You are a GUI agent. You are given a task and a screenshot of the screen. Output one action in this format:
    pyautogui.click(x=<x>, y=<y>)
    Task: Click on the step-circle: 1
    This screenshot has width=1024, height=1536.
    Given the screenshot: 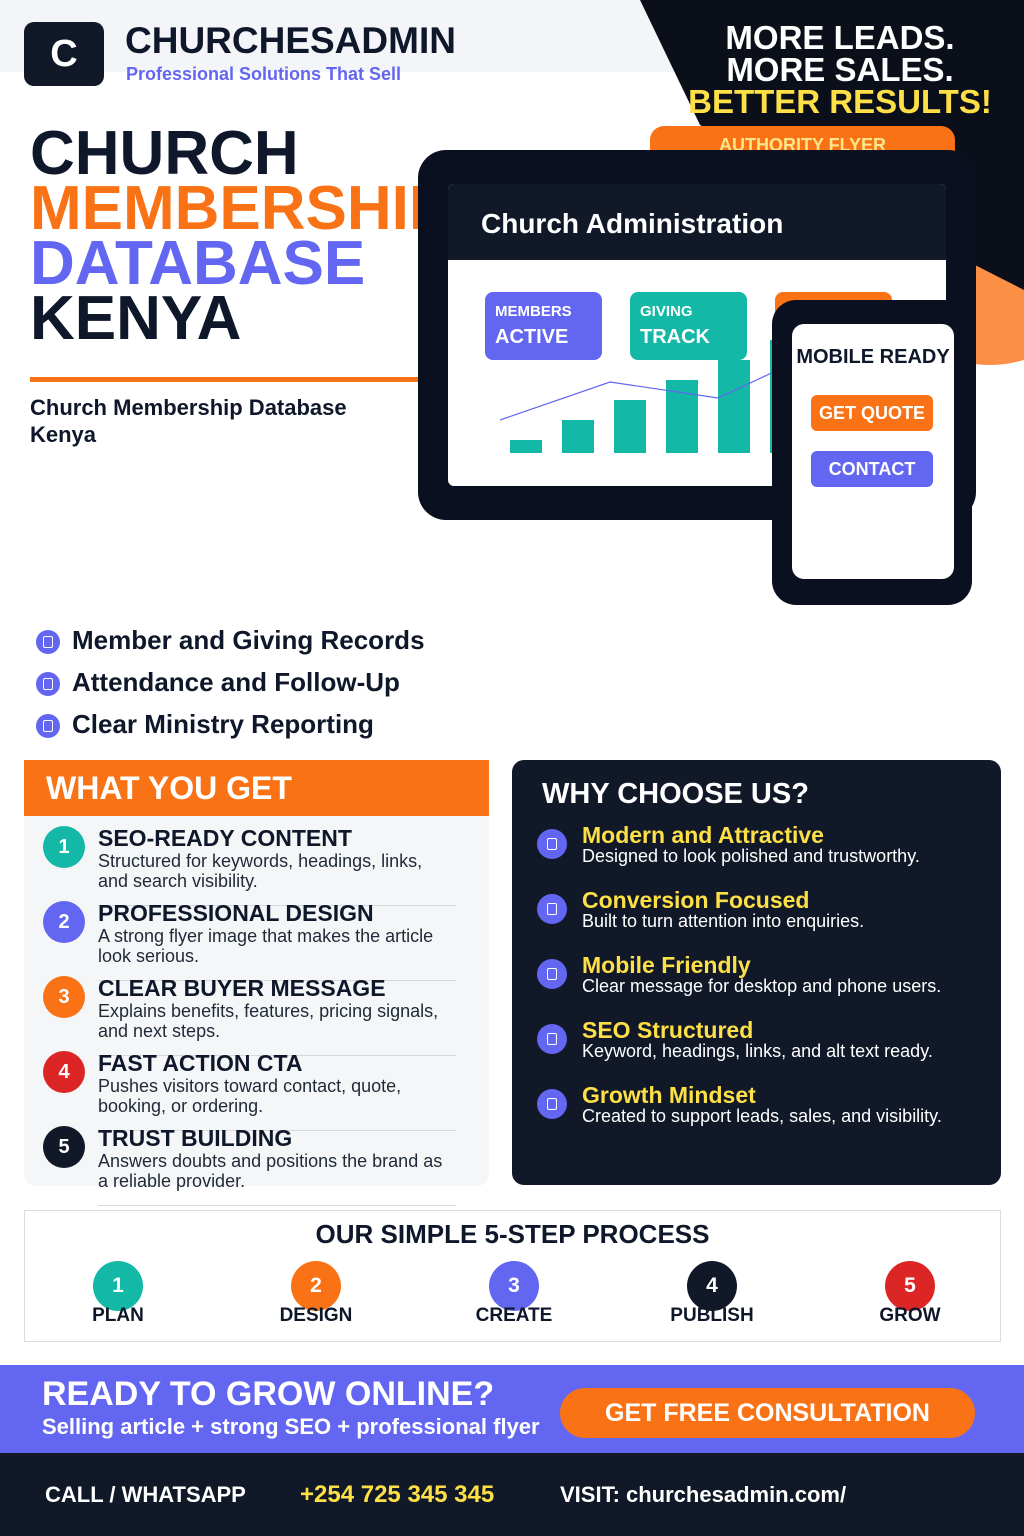 What is the action you would take?
    pyautogui.click(x=118, y=1286)
    